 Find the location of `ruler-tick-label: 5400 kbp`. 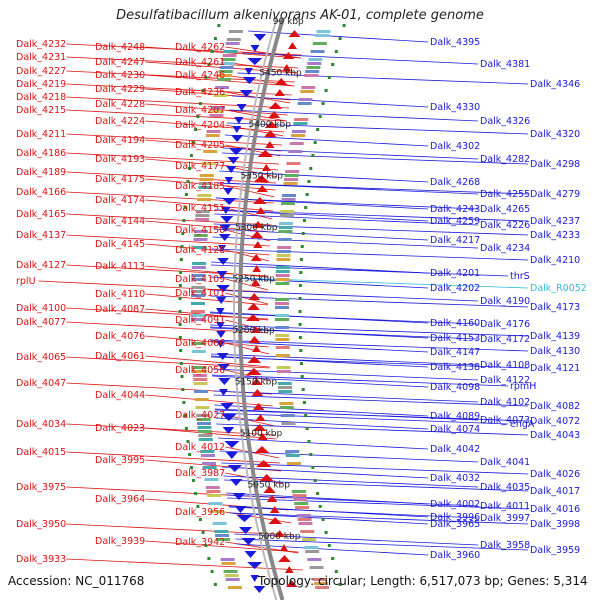

ruler-tick-label: 5400 kbp is located at coordinates (270, 125).